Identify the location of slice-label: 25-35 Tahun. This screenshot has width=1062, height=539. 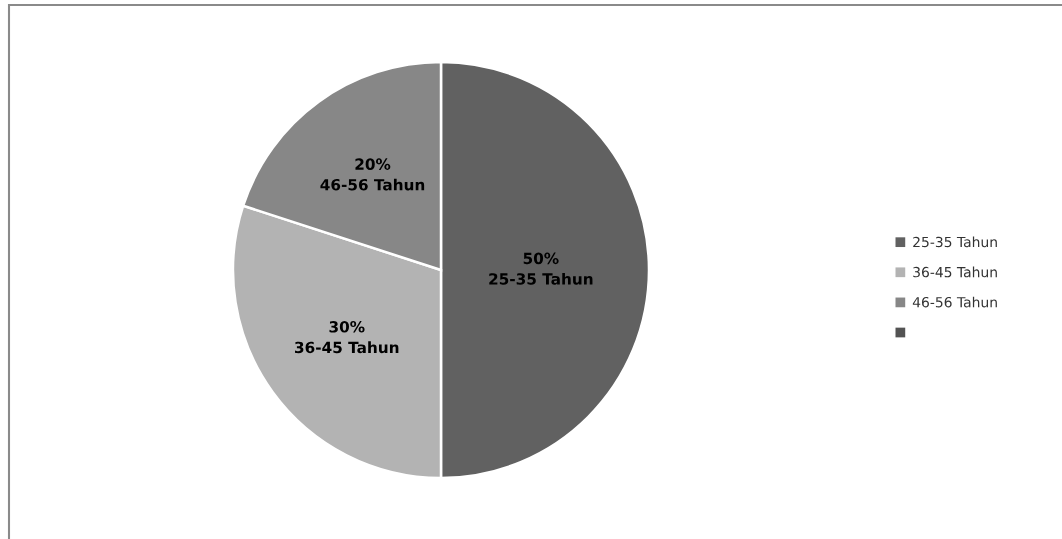
(541, 278).